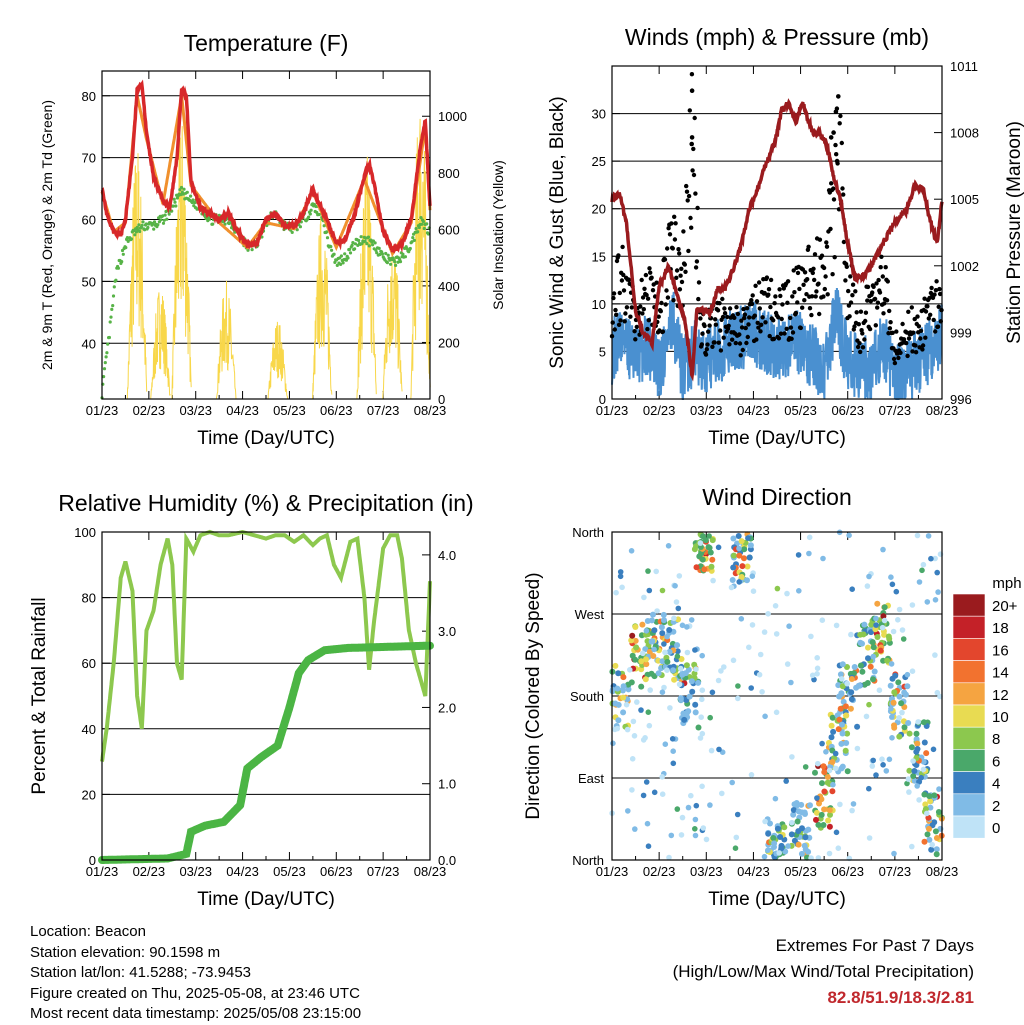 This screenshot has width=1024, height=1025. Describe the element at coordinates (969, 783) in the screenshot. I see `wdir-colorbar-swatch` at that location.